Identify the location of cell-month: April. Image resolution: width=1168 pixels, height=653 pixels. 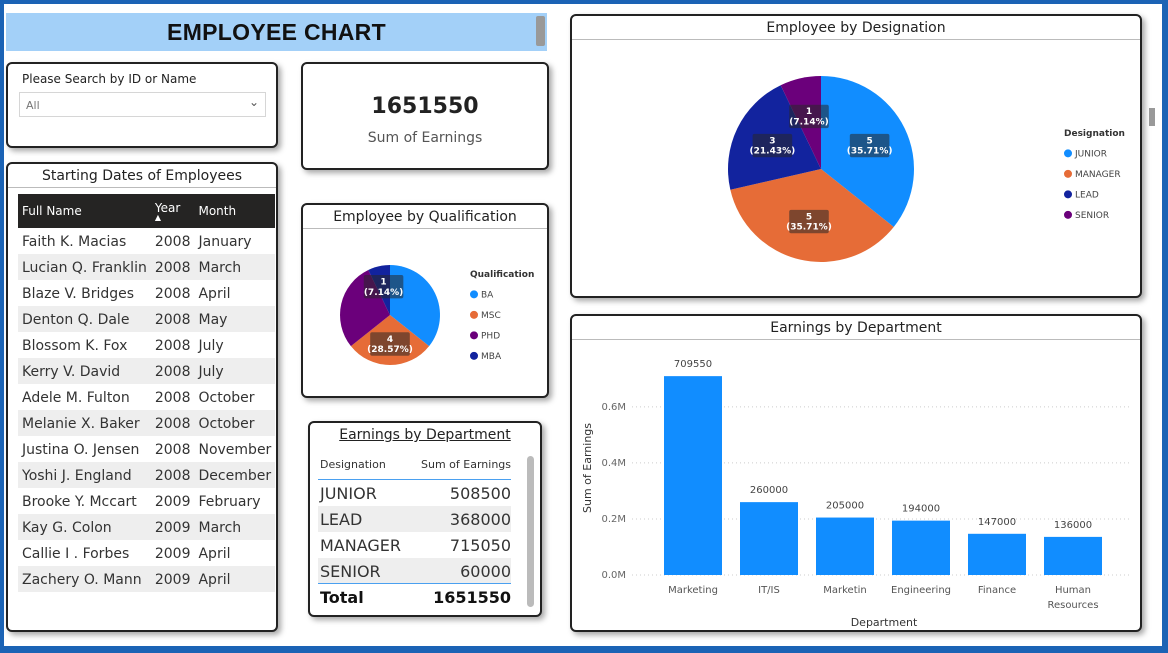
(214, 293).